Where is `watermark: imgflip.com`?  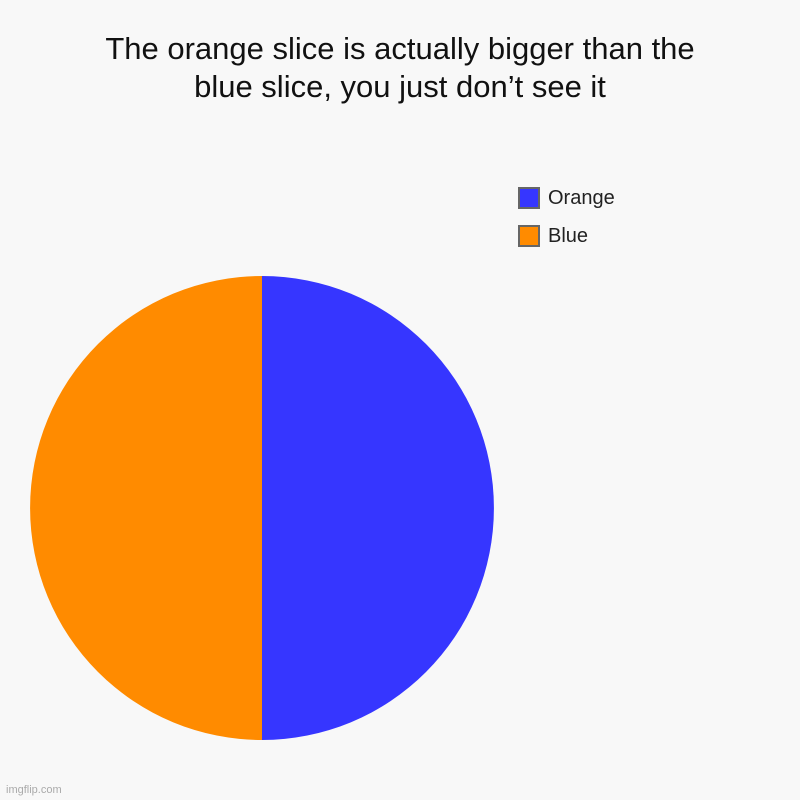 watermark: imgflip.com is located at coordinates (34, 790).